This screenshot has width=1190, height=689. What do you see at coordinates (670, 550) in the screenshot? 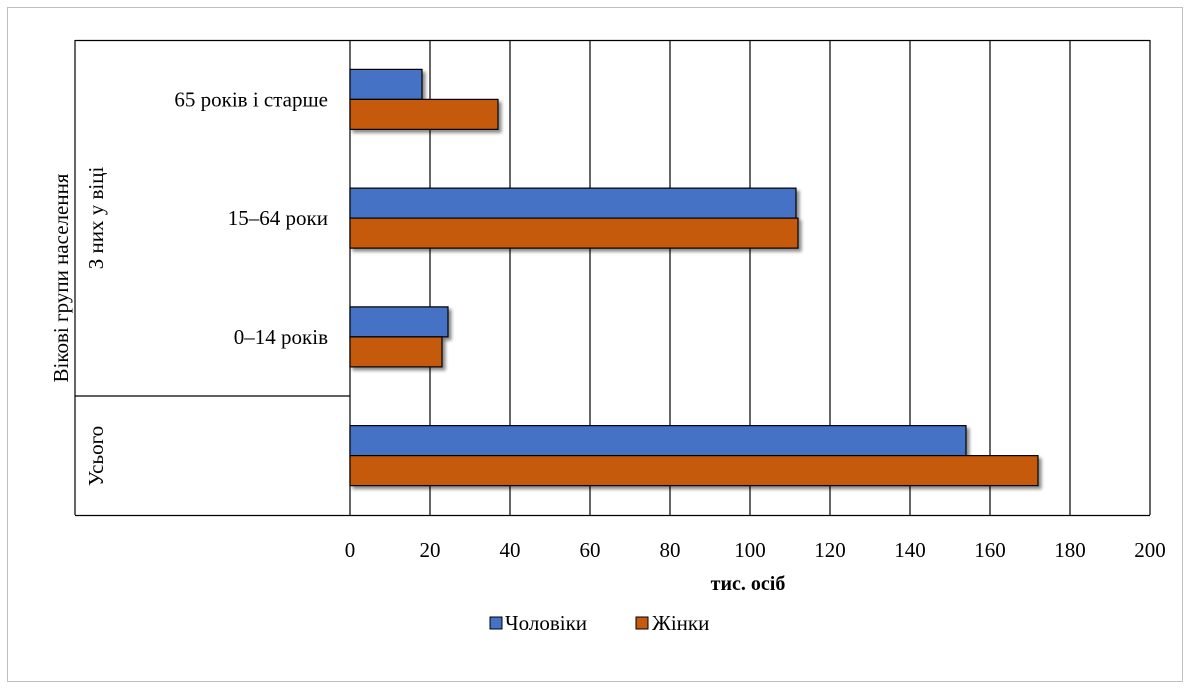
I see `x-tick-label: 80` at bounding box center [670, 550].